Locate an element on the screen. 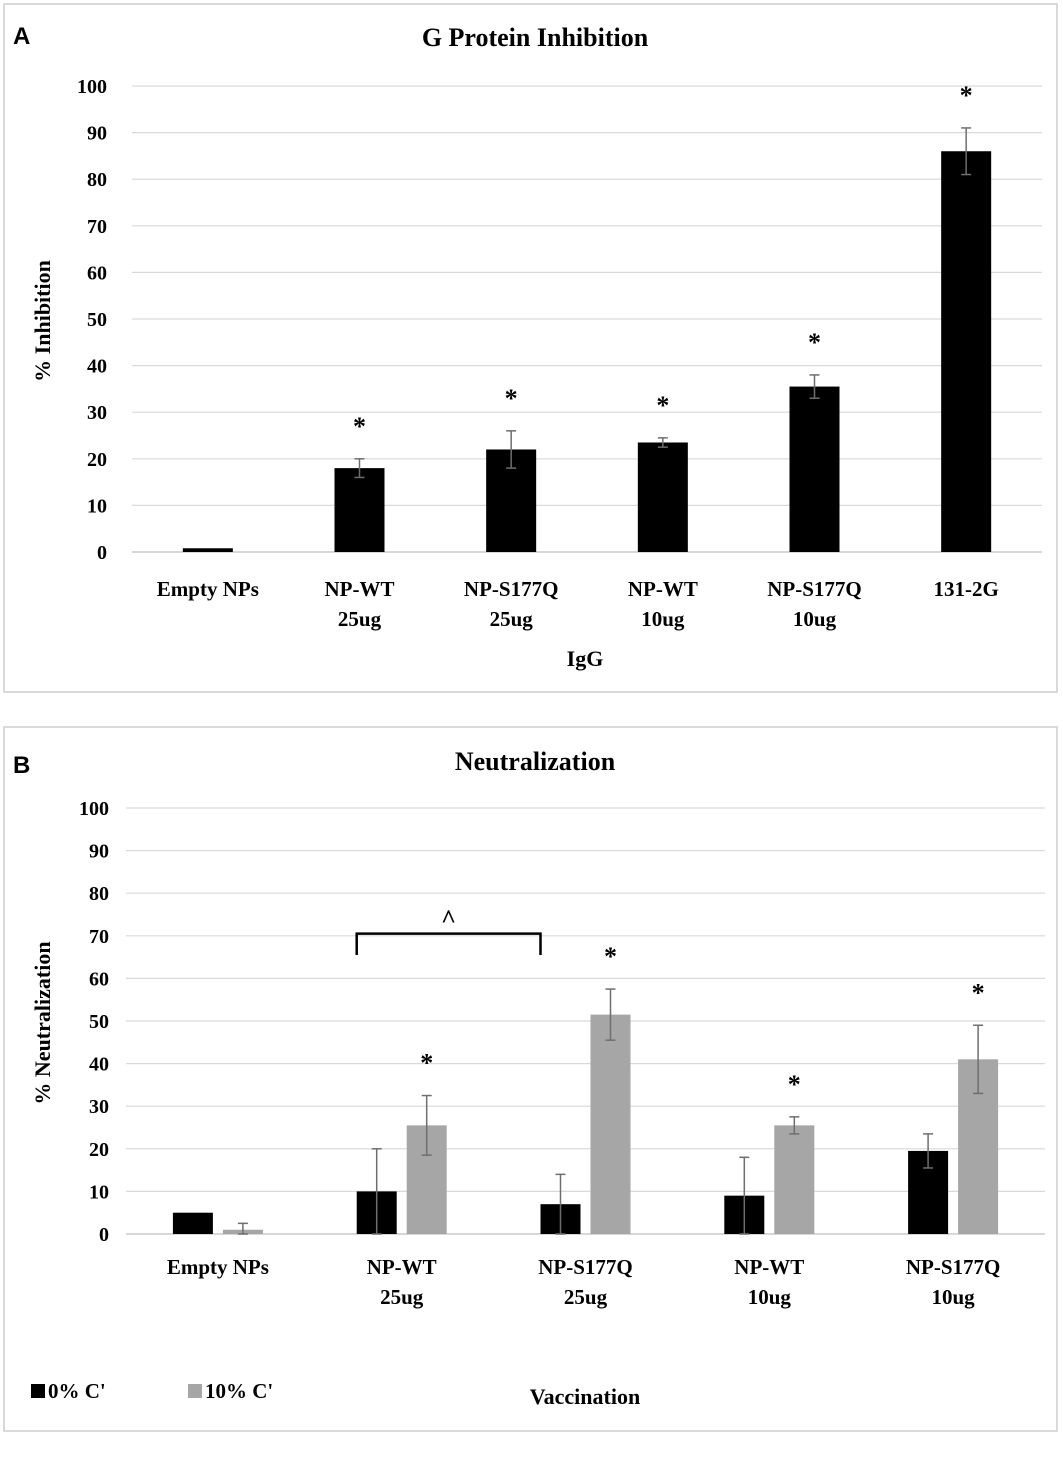 The width and height of the screenshot is (1063, 1463). legend-label-0: 0% C' is located at coordinates (77, 1391).